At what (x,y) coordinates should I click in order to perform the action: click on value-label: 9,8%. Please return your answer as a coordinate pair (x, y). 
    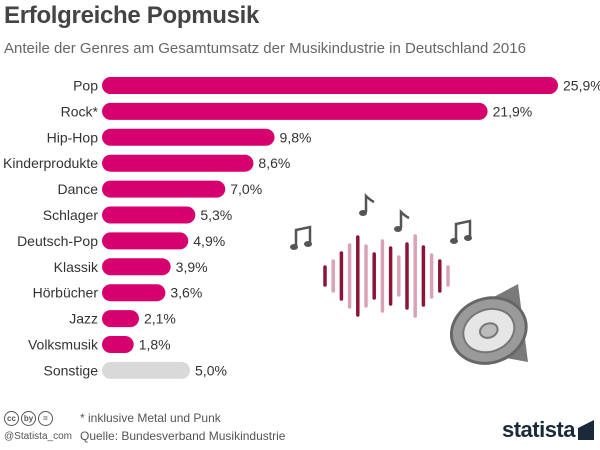
    Looking at the image, I should click on (296, 137).